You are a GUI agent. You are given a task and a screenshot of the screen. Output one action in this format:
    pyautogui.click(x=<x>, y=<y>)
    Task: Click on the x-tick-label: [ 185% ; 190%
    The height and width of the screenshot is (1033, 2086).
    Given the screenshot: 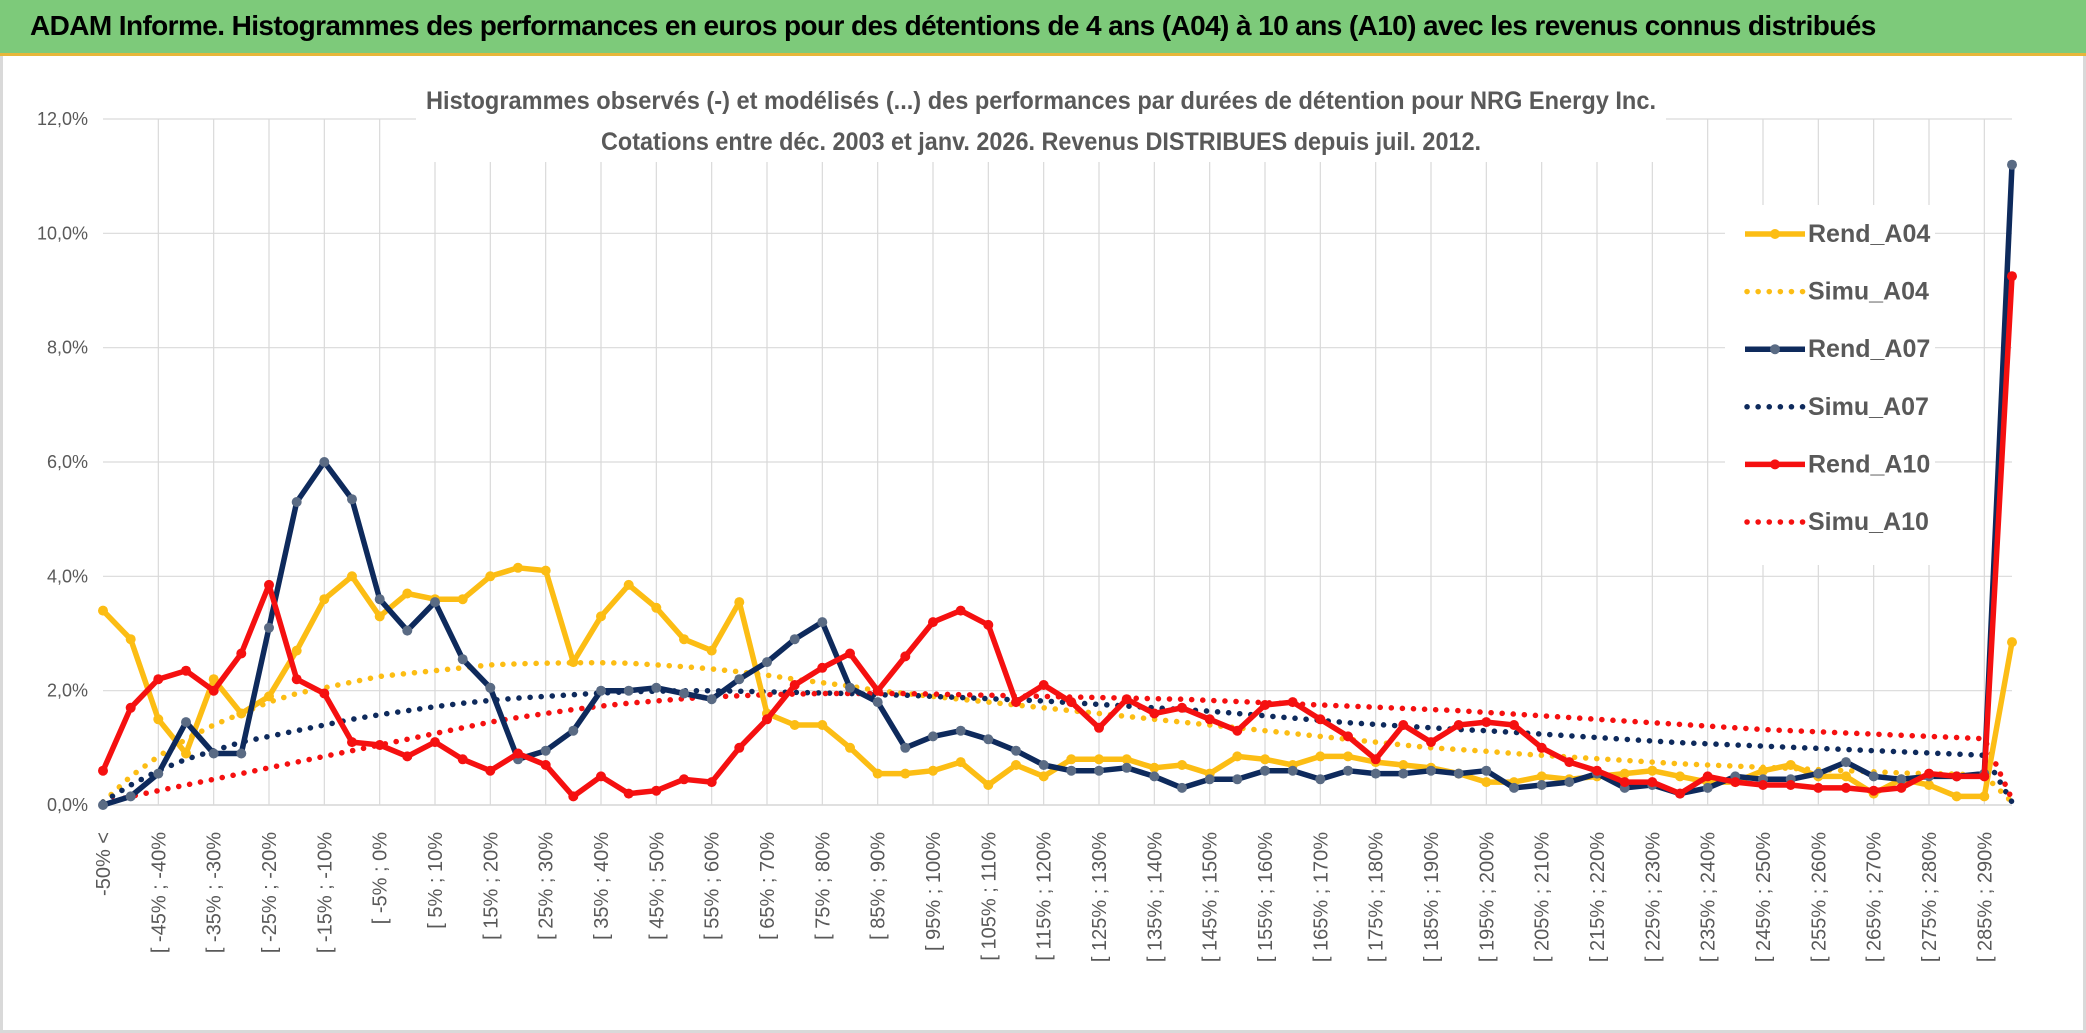 What is the action you would take?
    pyautogui.click(x=1432, y=897)
    